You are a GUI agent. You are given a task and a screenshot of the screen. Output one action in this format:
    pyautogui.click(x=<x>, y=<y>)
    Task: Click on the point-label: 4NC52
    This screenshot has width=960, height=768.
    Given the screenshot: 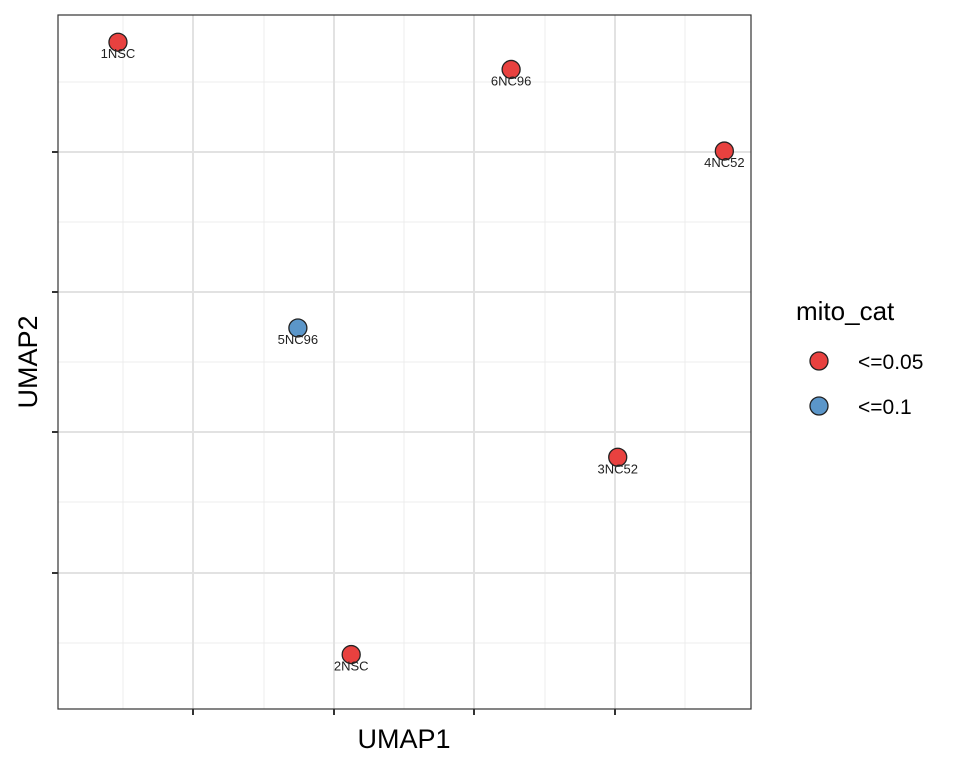 What is the action you would take?
    pyautogui.click(x=724, y=162)
    